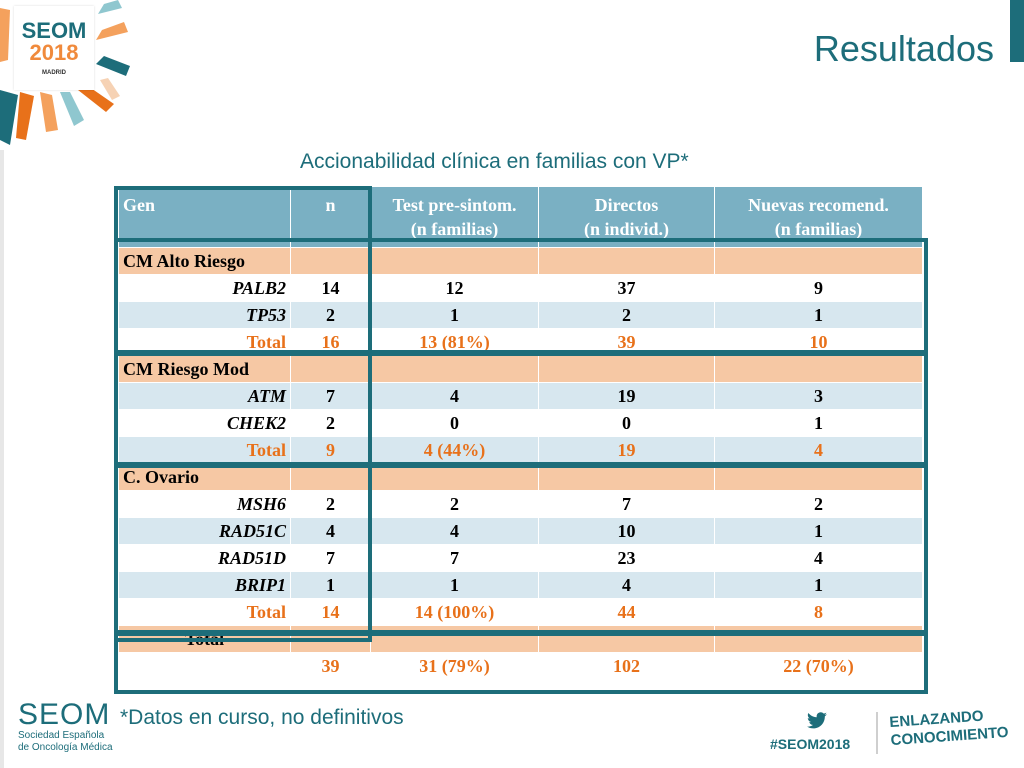 The width and height of the screenshot is (1024, 768). Describe the element at coordinates (330, 585) in the screenshot. I see `cell-n: 1` at that location.